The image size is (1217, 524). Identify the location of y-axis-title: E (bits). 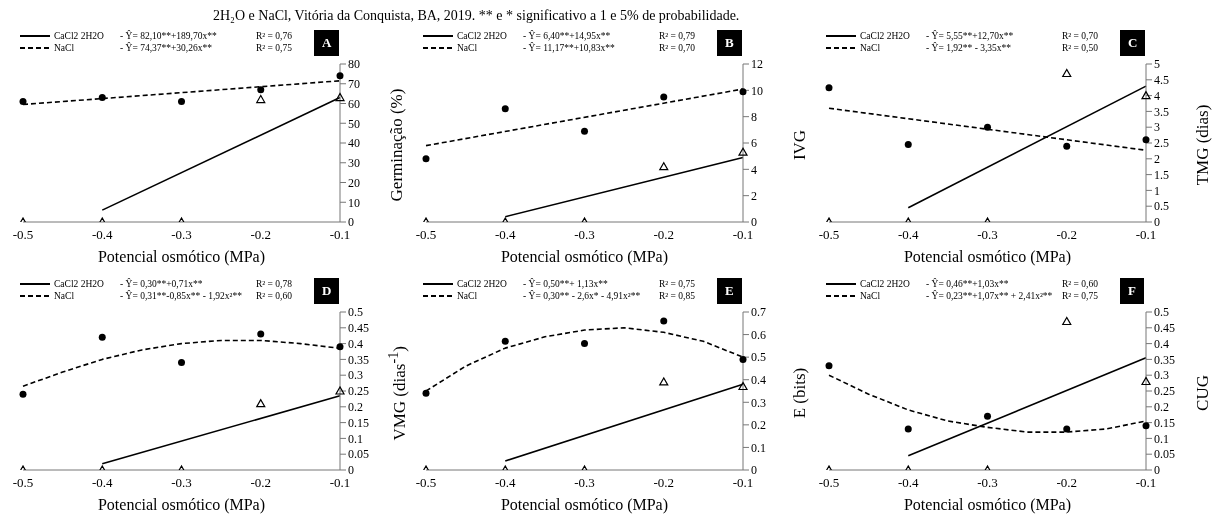
(800, 393).